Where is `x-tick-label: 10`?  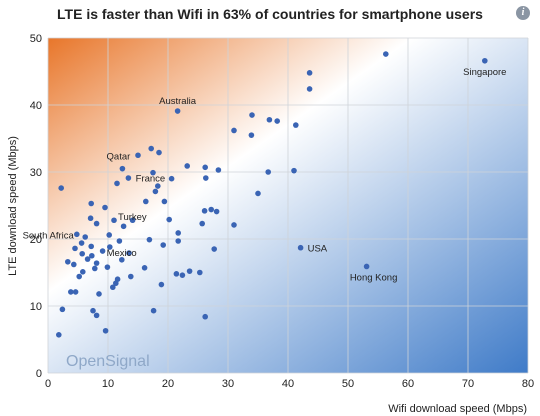 x-tick-label: 10 is located at coordinates (108, 384).